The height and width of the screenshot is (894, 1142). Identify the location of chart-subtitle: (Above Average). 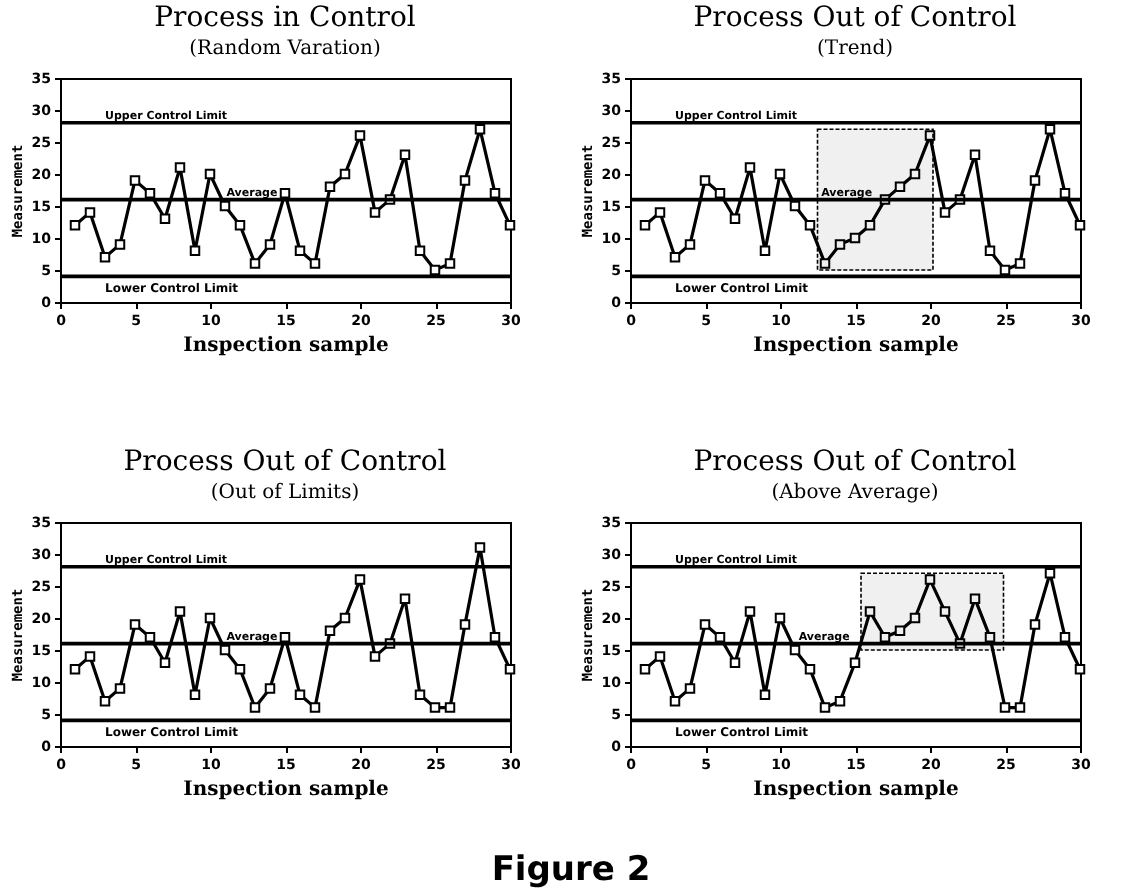
(855, 493).